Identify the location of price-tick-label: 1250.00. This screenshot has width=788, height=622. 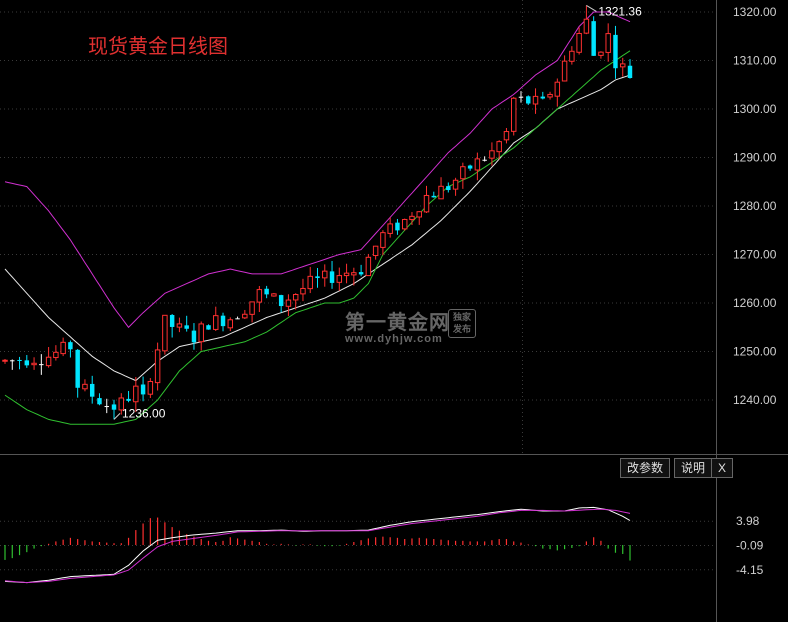
(755, 352).